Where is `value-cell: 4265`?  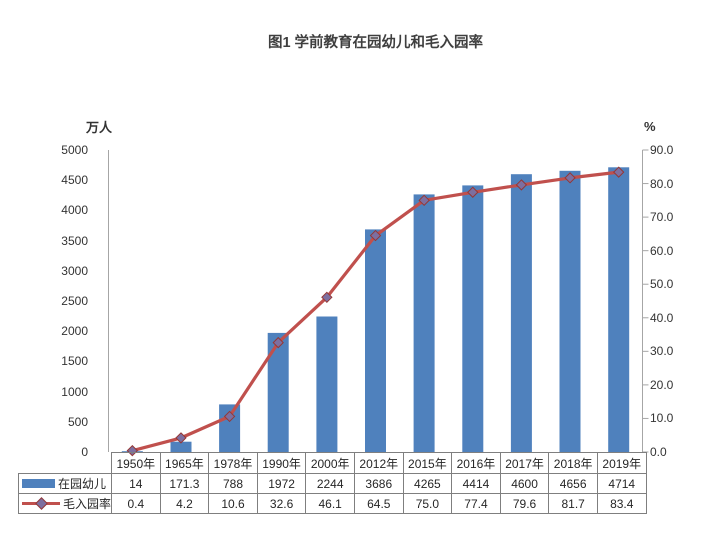 value-cell: 4265 is located at coordinates (427, 483).